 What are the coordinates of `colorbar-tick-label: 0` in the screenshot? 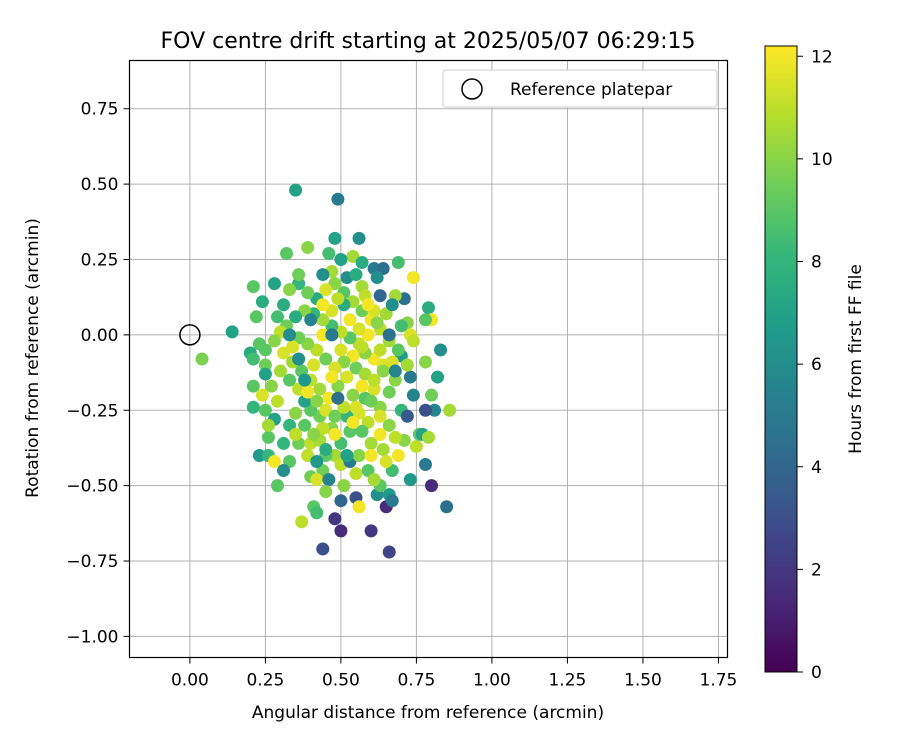 It's located at (816, 673).